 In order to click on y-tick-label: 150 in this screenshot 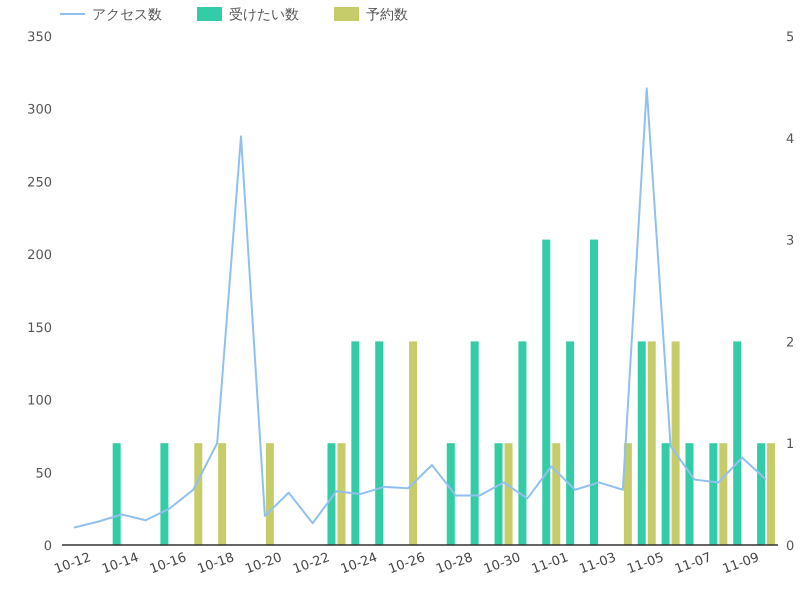, I will do `click(39, 328)`.